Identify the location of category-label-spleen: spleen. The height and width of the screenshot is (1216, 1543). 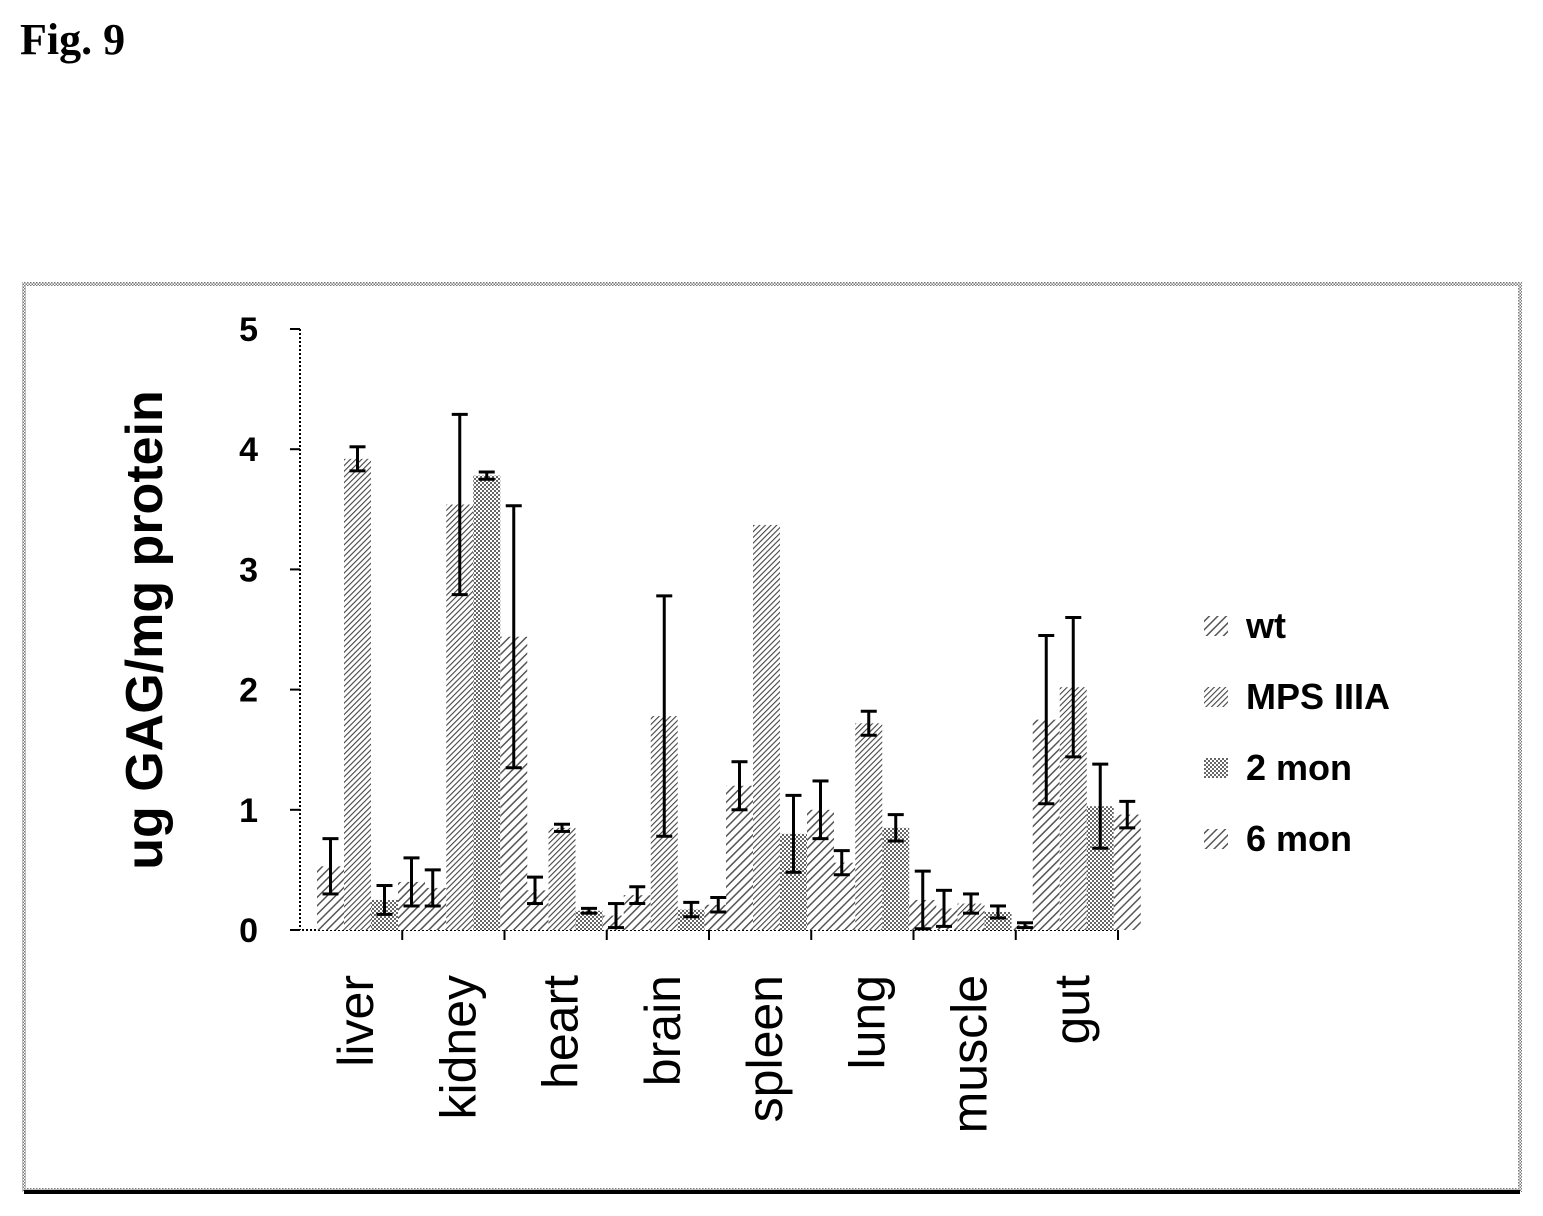
(765, 1048).